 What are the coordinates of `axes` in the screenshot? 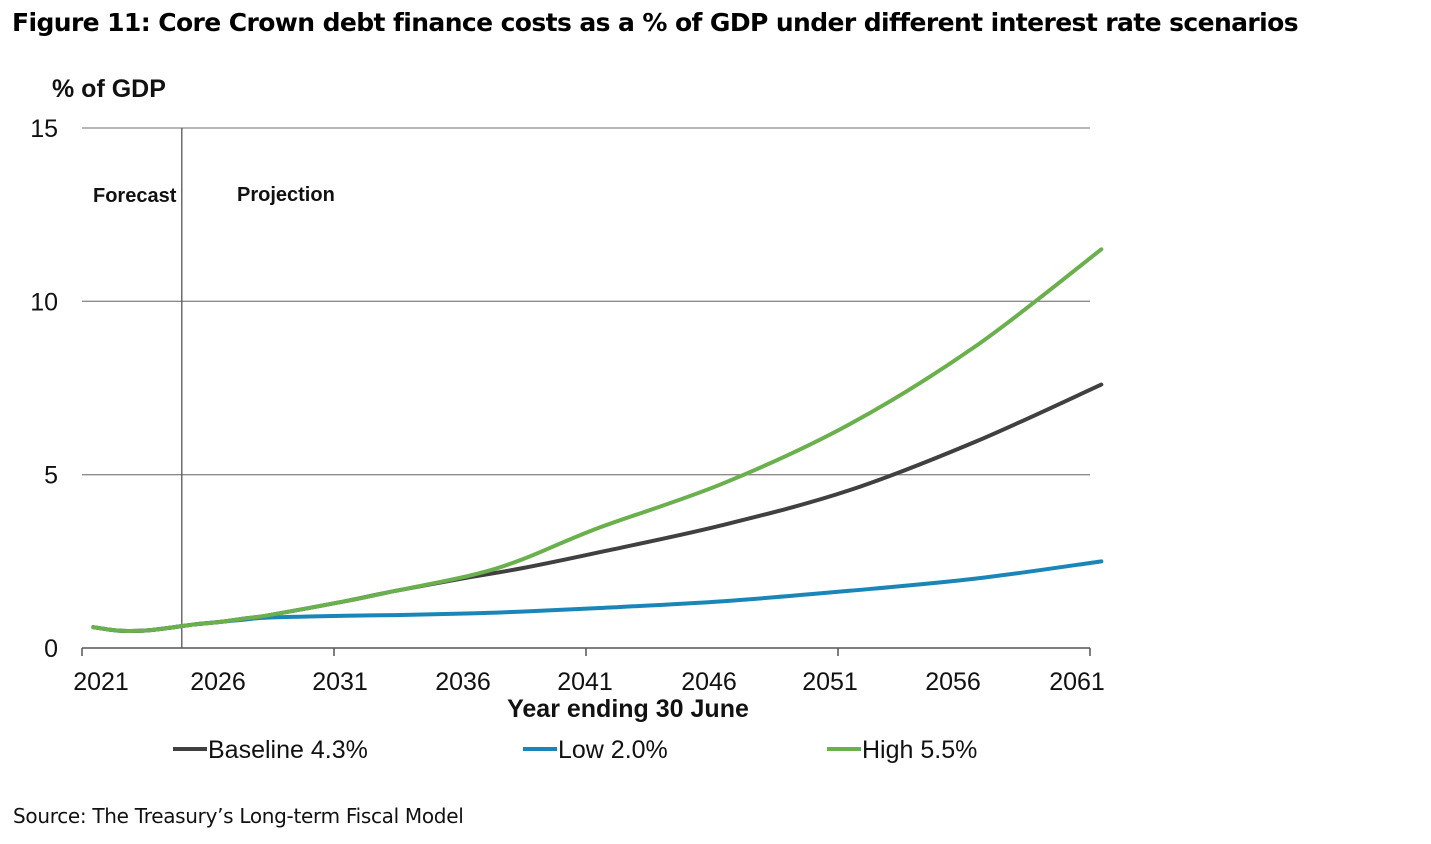 It's located at (586, 651).